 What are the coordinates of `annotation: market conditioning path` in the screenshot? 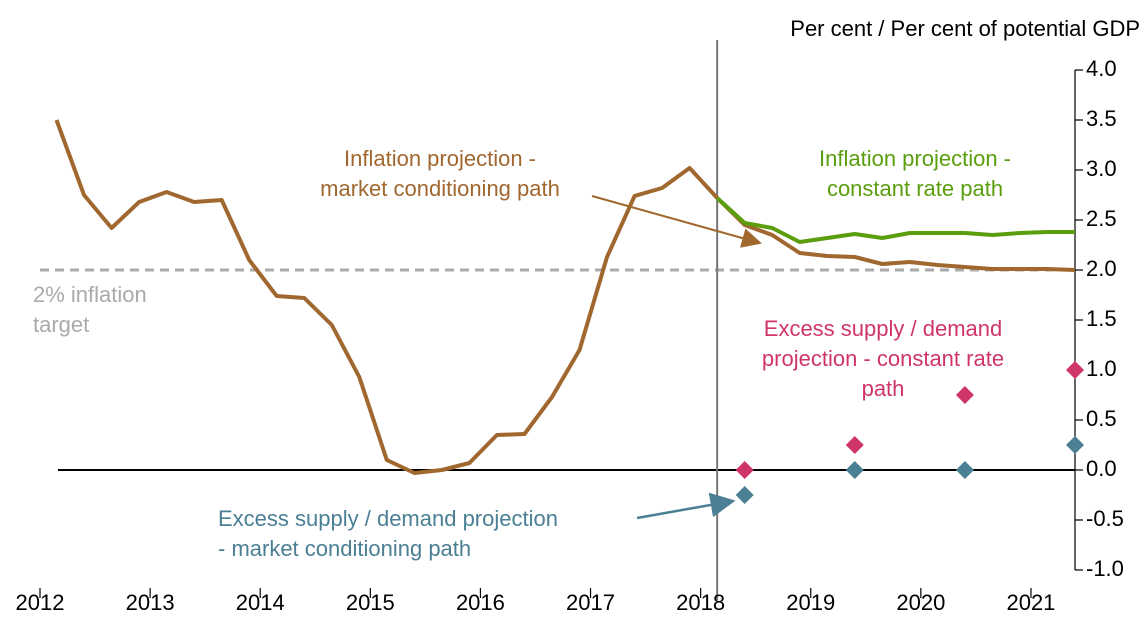 It's located at (440, 188).